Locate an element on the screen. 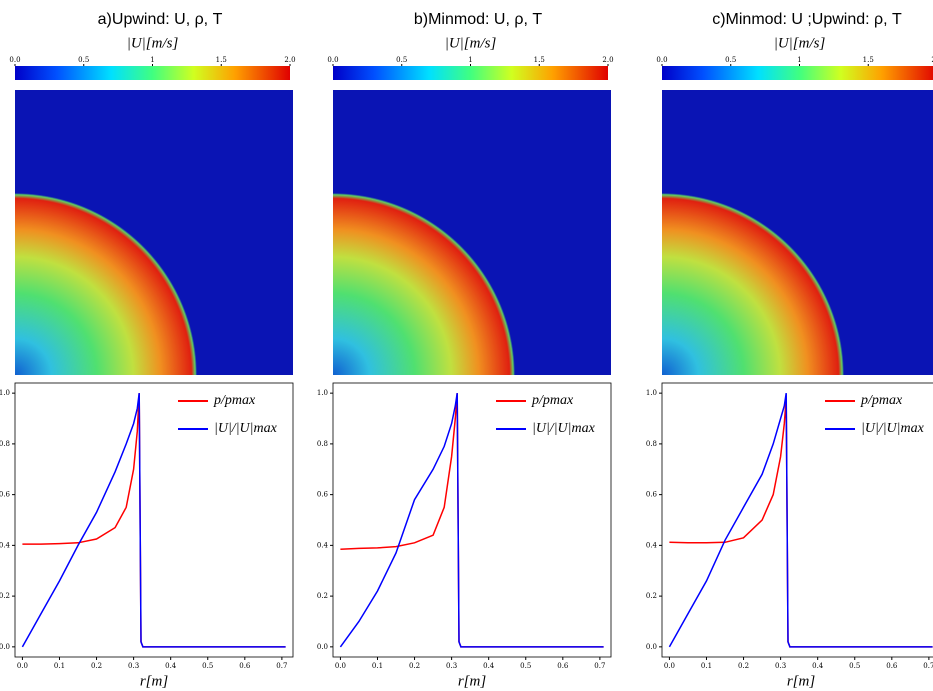 The width and height of the screenshot is (933, 691). panel-title: b)Minmod: U, ρ, T is located at coordinates (478, 19).